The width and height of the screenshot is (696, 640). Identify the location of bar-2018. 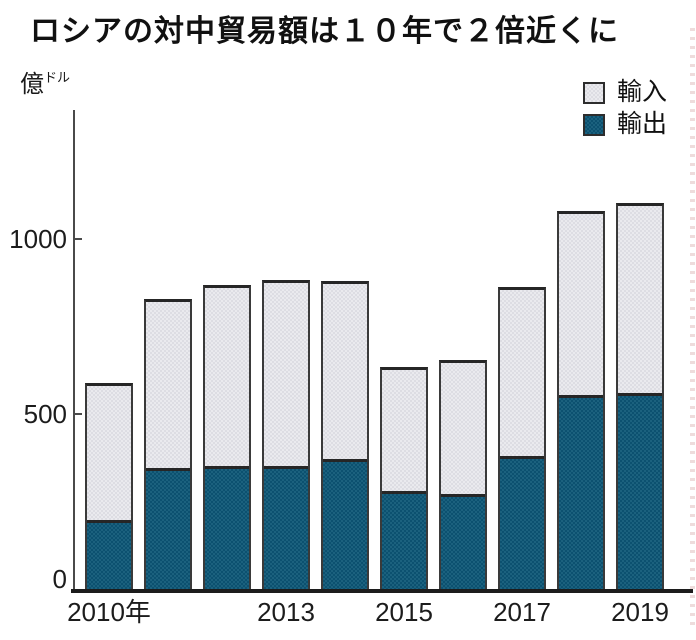
(581, 400).